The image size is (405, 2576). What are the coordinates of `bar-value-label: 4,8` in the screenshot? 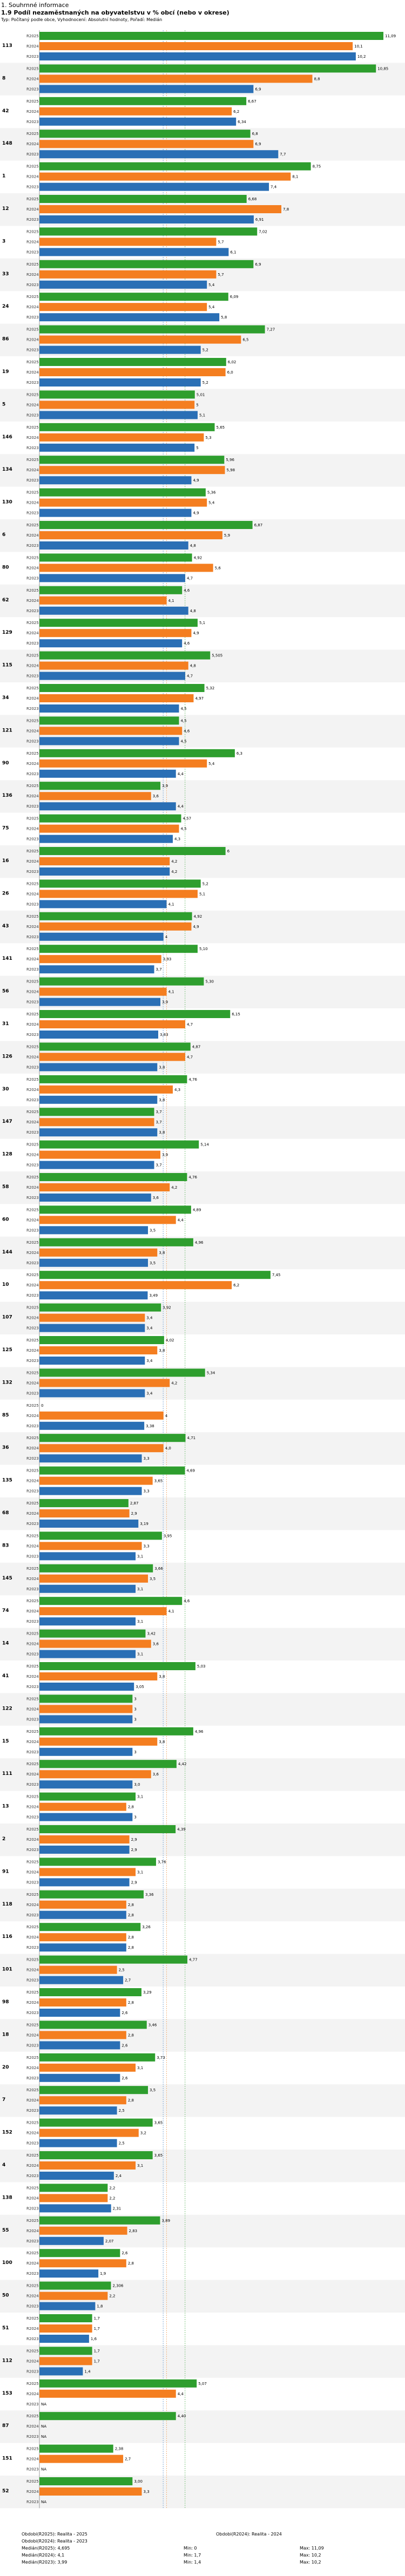 It's located at (193, 611).